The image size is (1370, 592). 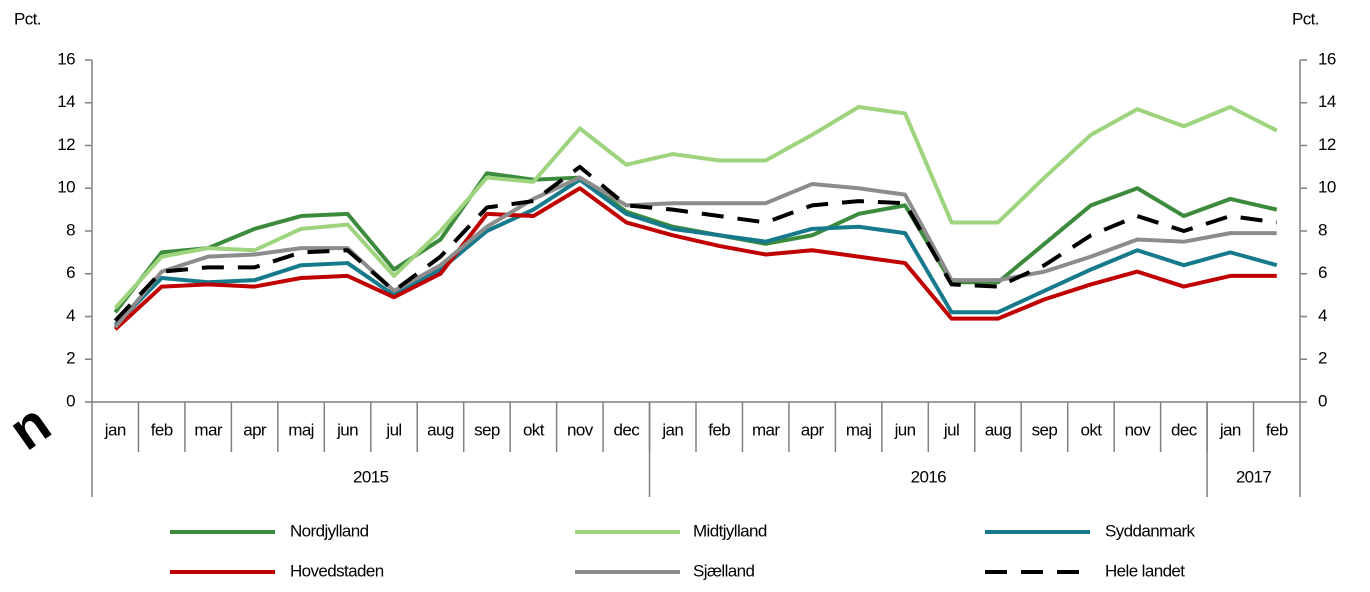 I want to click on legend-label: Hovedstaden, so click(x=337, y=570).